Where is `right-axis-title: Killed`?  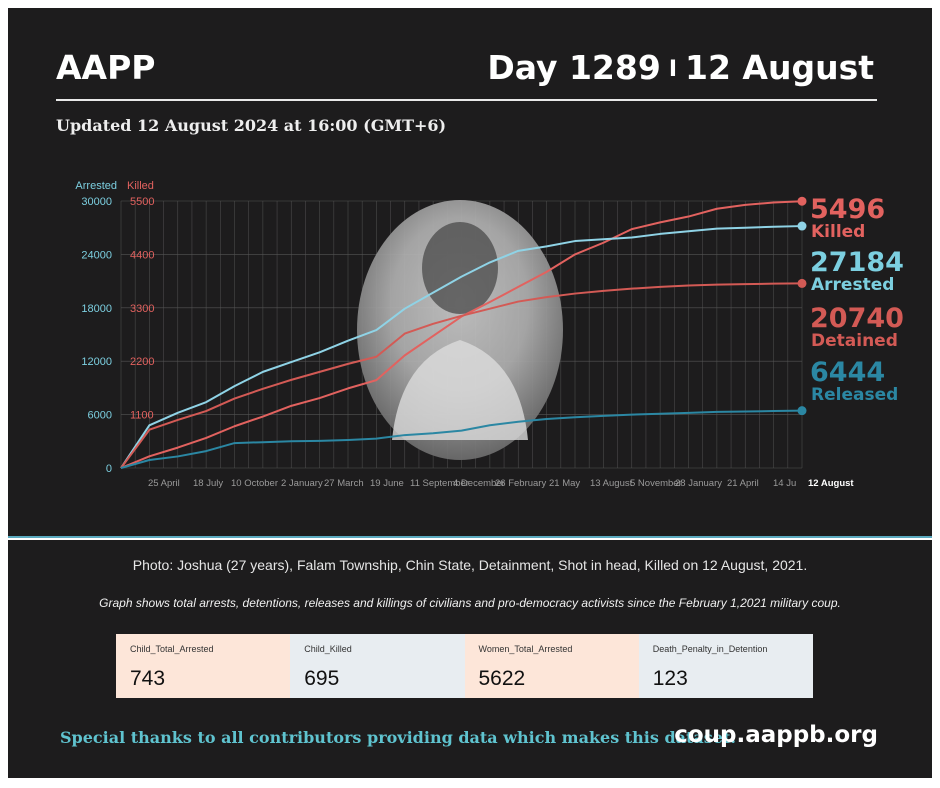
right-axis-title: Killed is located at coordinates (140, 186).